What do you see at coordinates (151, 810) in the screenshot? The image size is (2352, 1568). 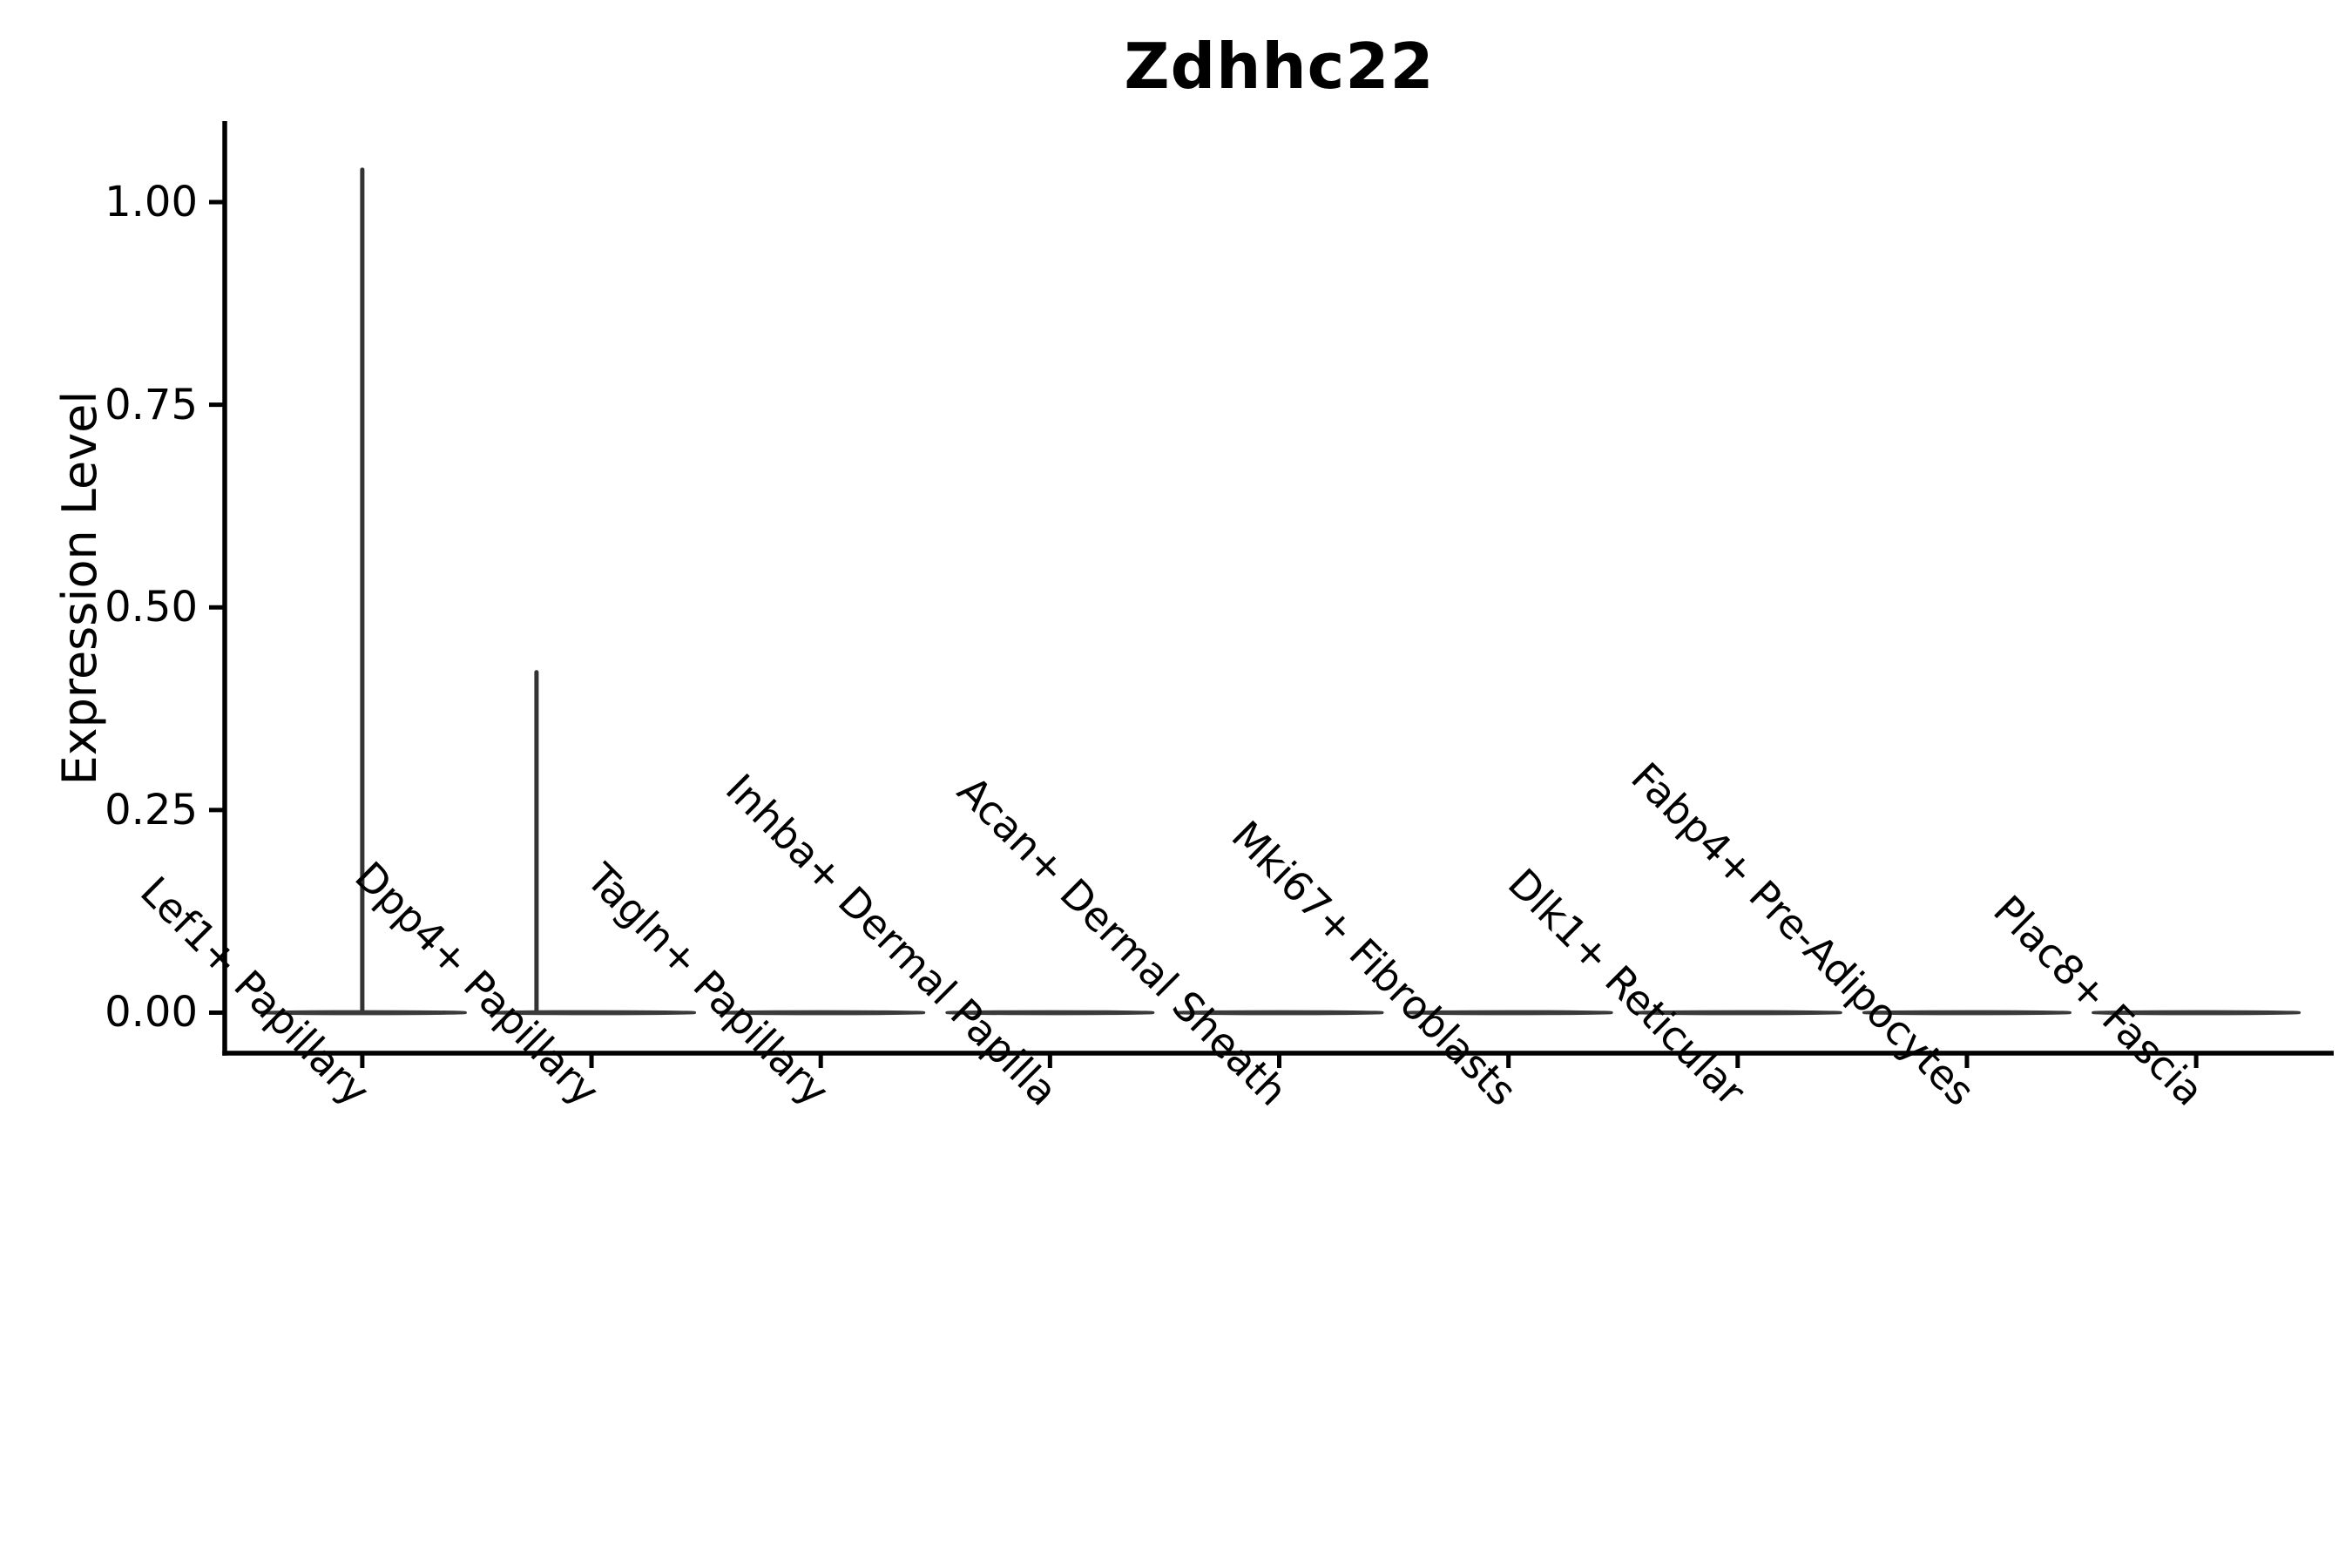 I see `y-tick-label: 0.25` at bounding box center [151, 810].